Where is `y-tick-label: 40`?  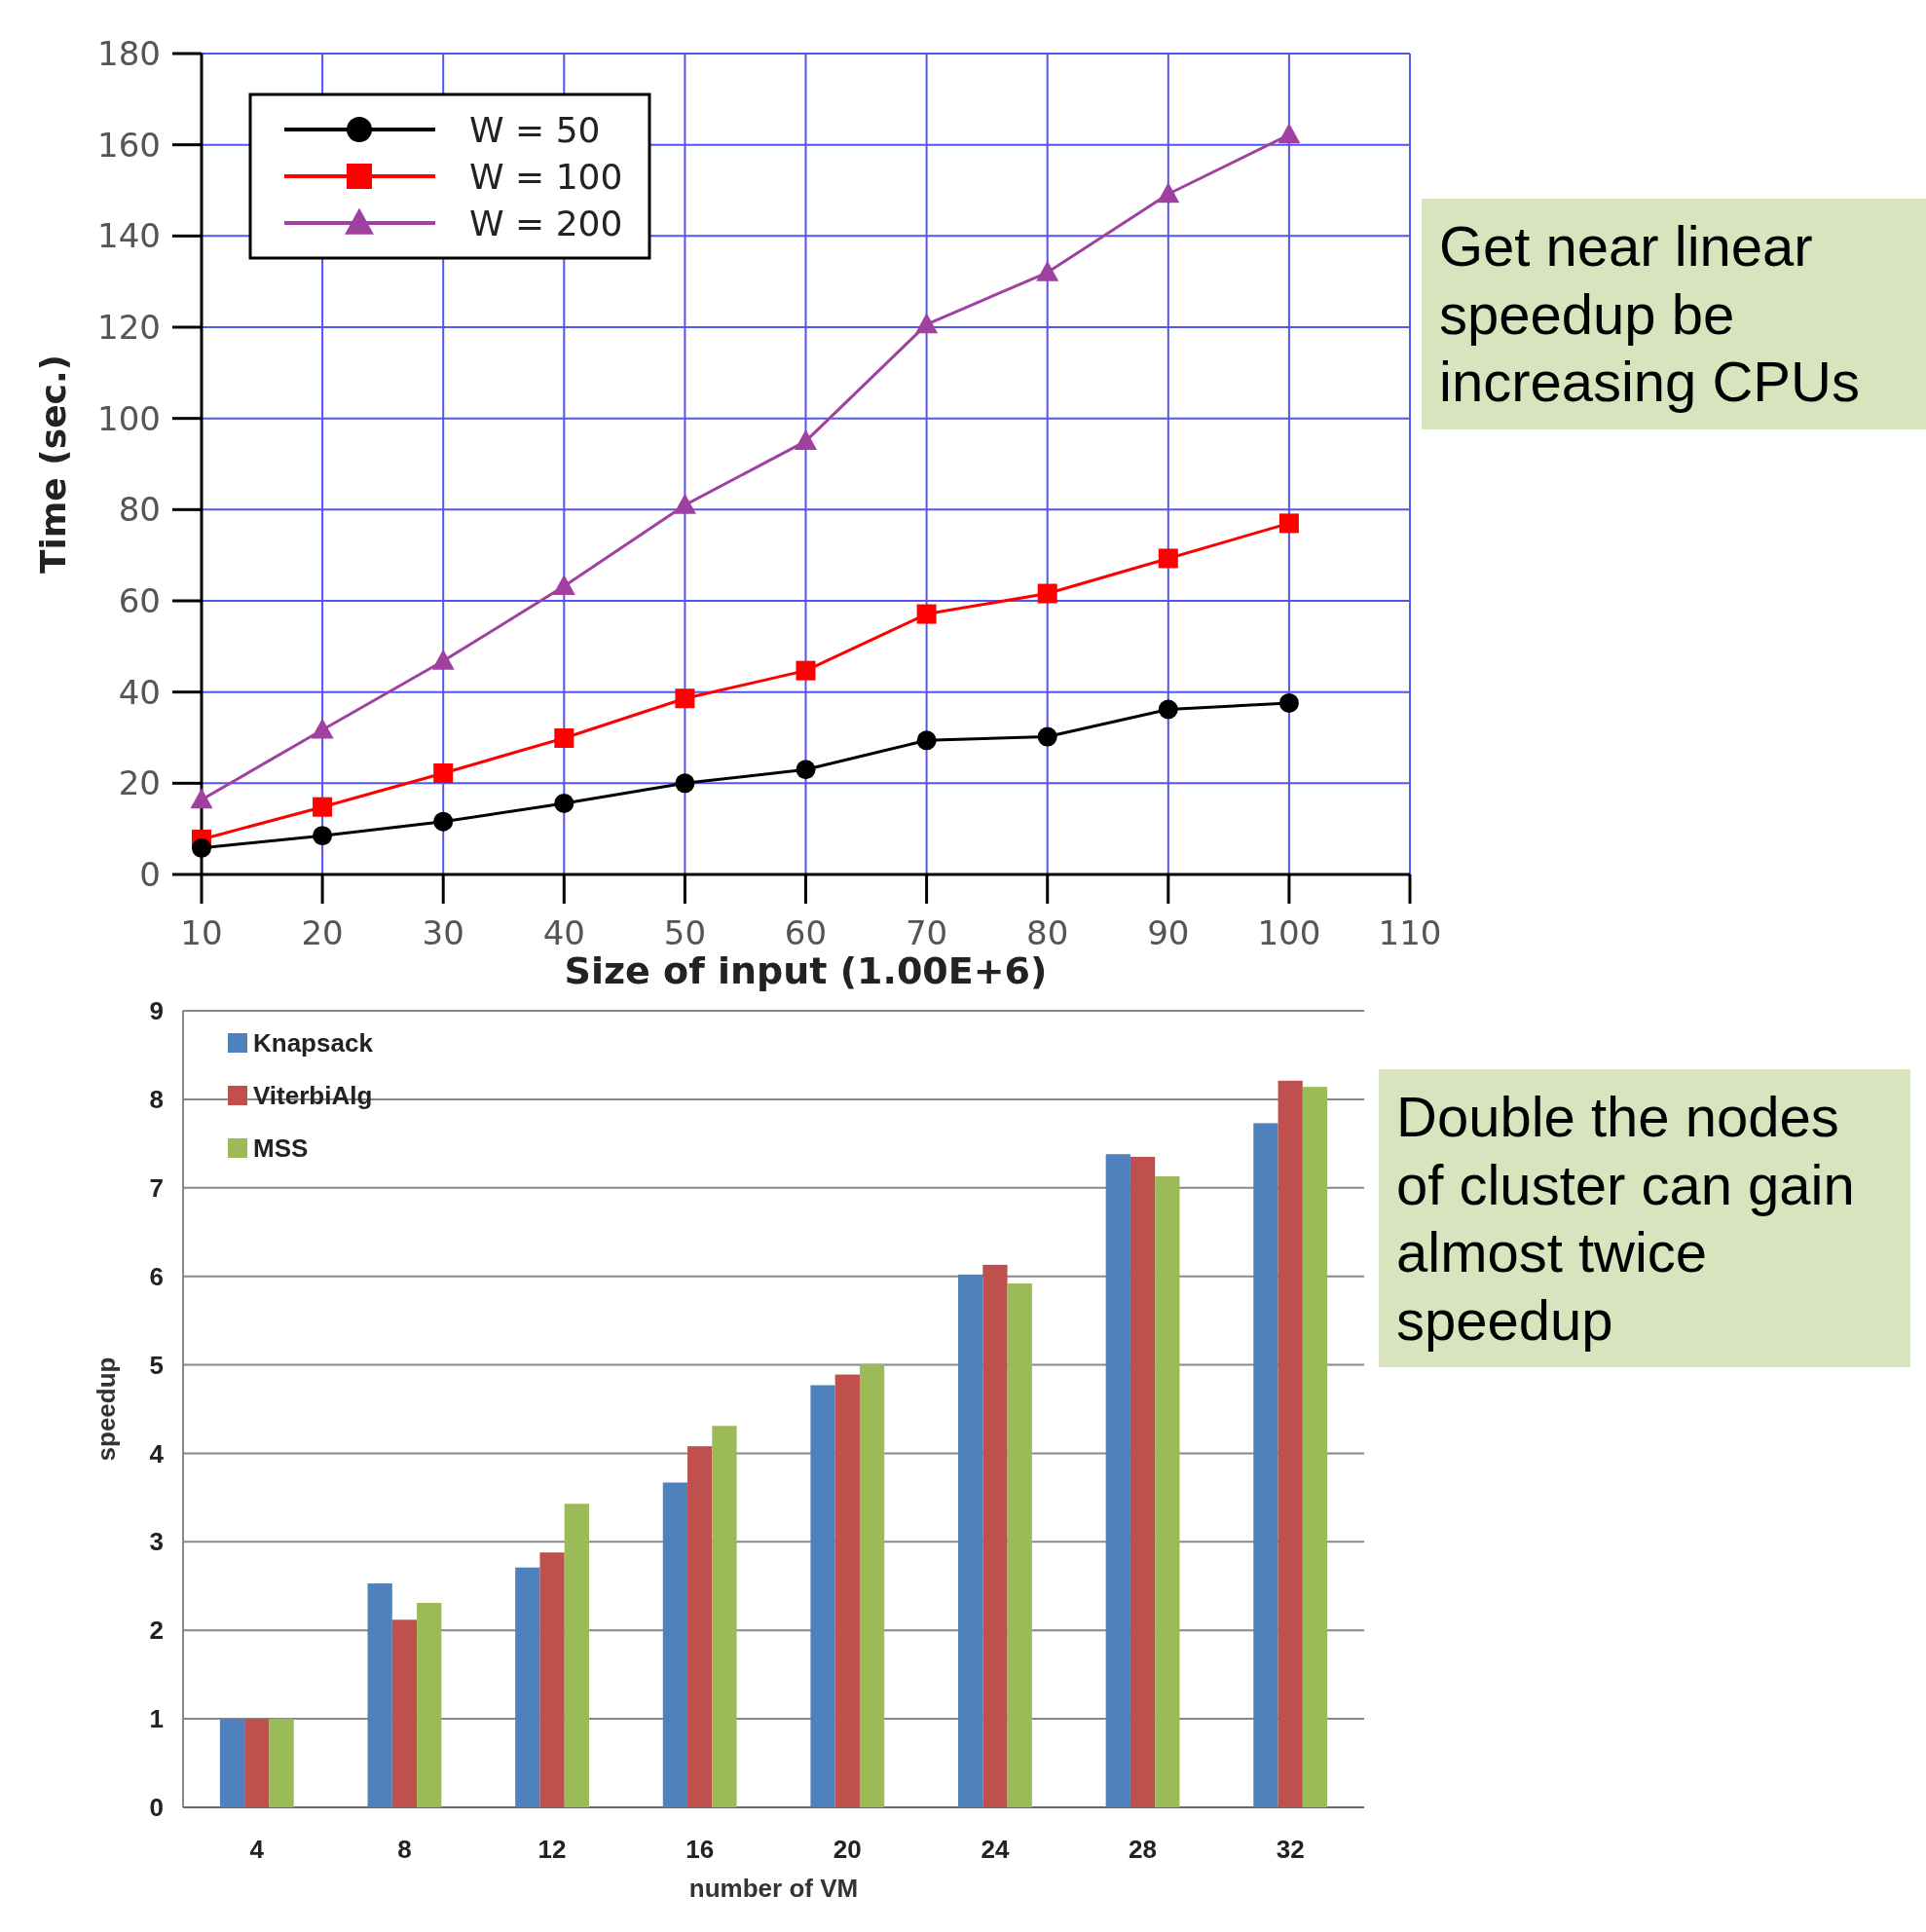 y-tick-label: 40 is located at coordinates (139, 692).